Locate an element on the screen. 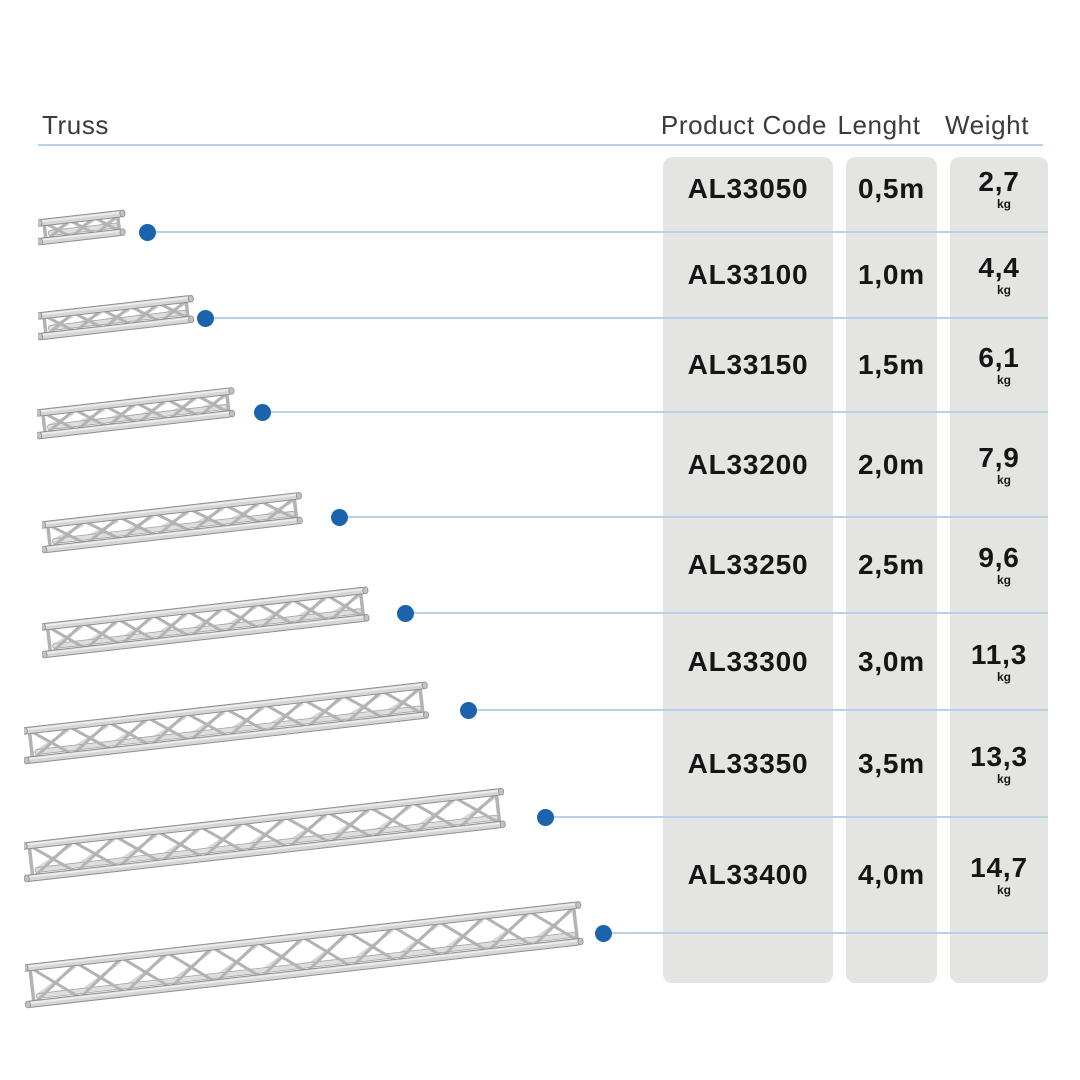  weight-cell: 11,3 kg is located at coordinates (999, 661).